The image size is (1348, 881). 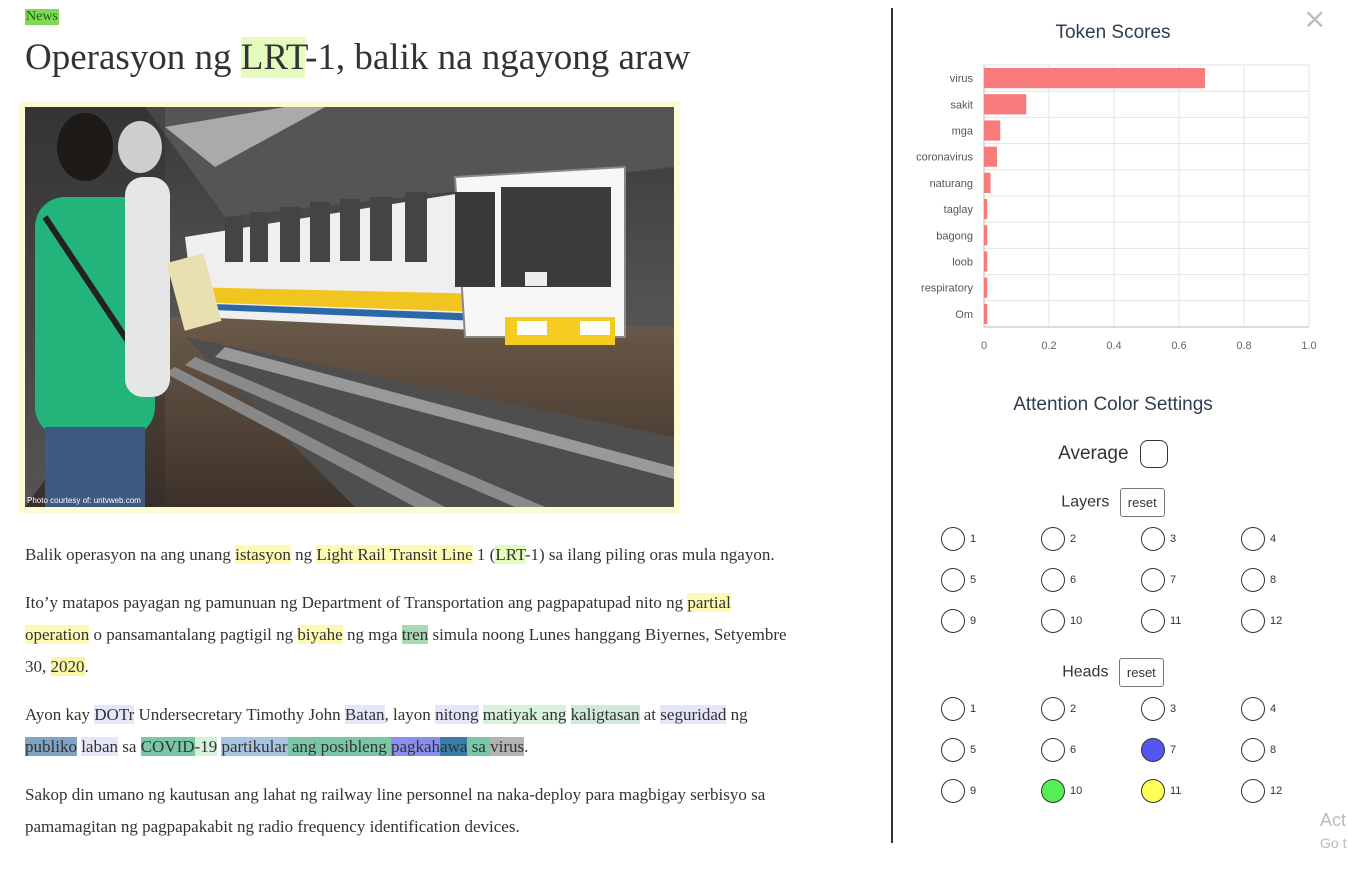 I want to click on head-option-8: 8, so click(x=1258, y=750).